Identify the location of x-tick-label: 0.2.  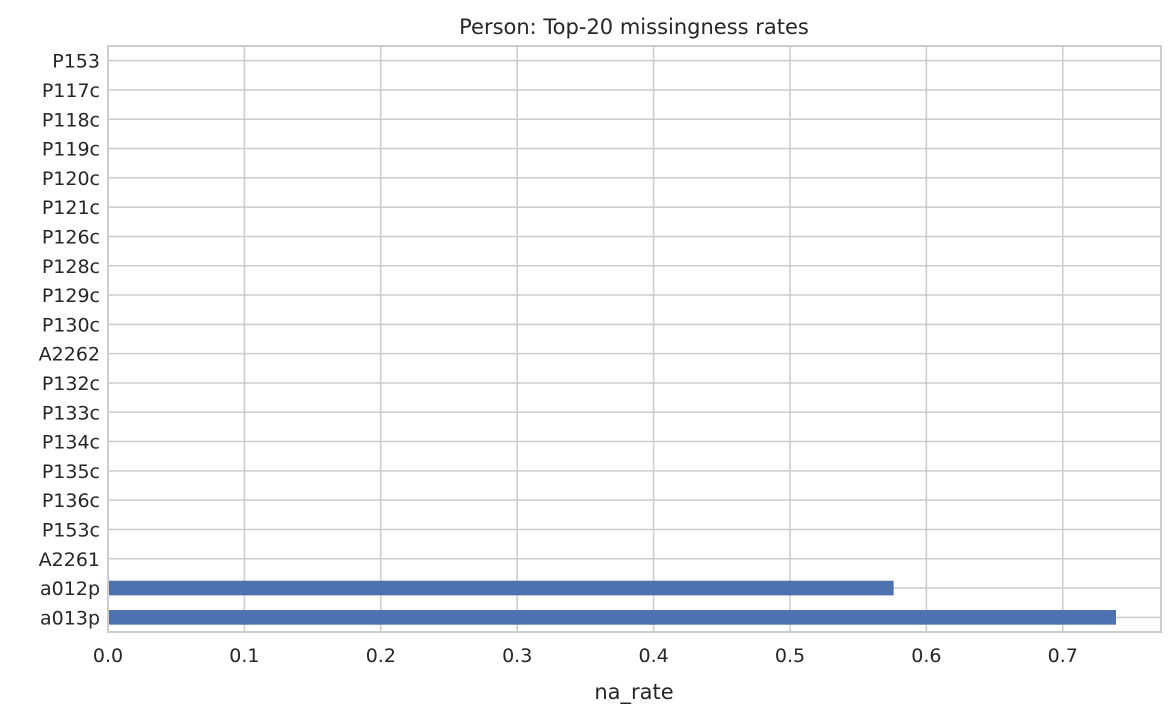
(381, 656).